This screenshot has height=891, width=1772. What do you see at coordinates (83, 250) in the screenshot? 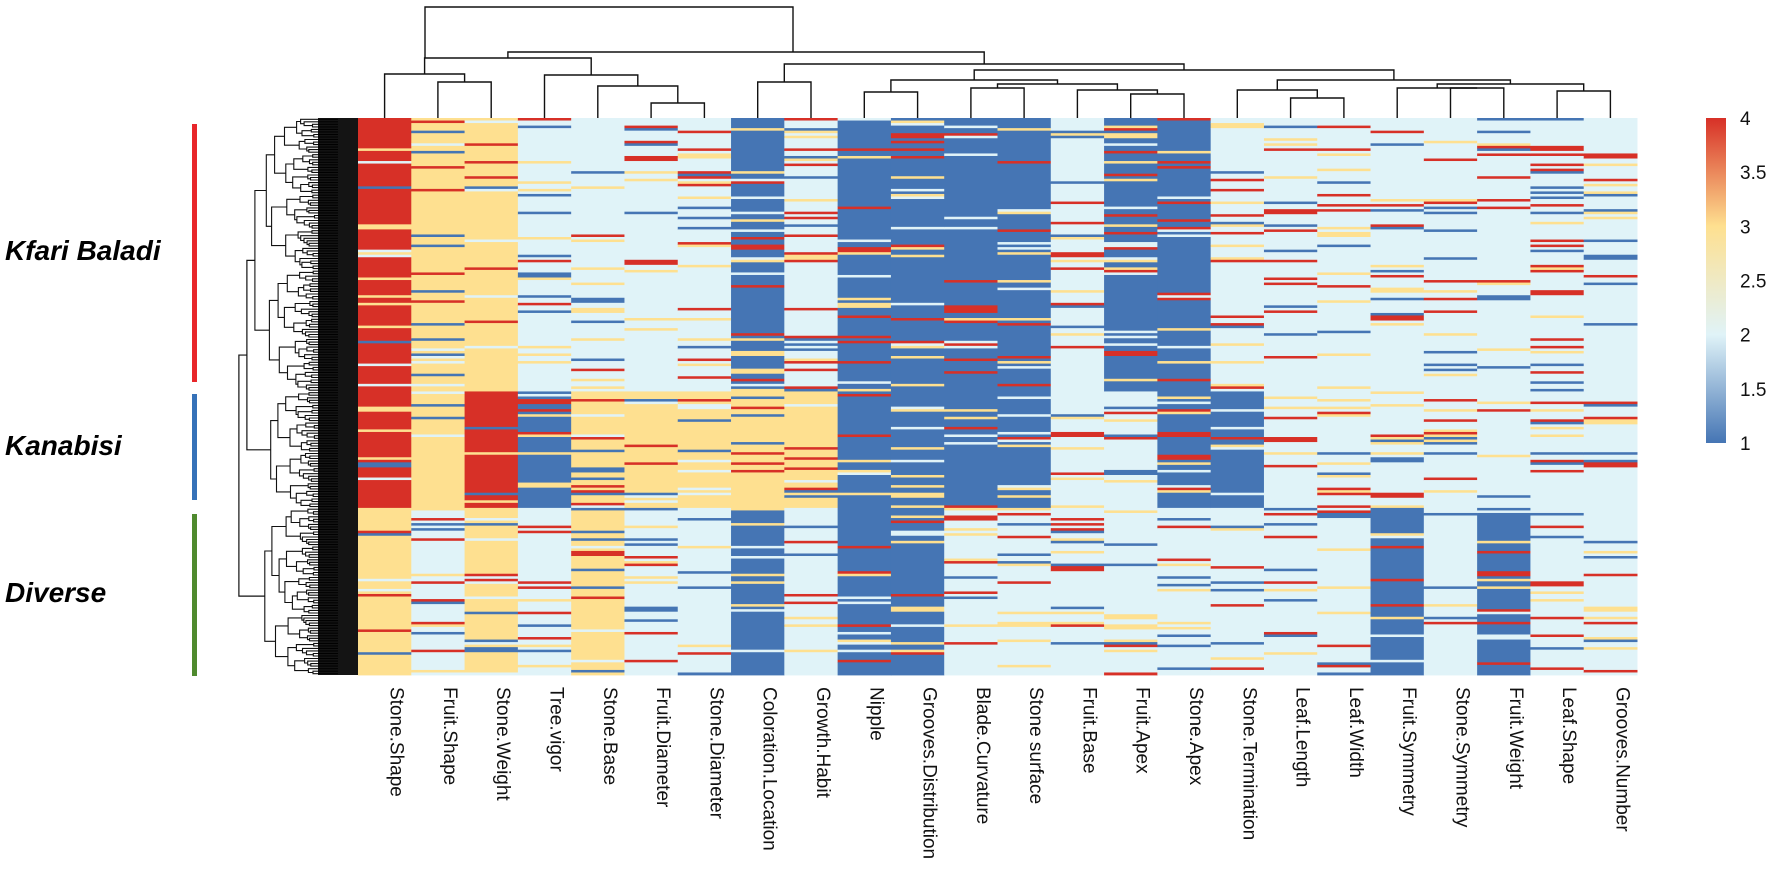
I see `group-label-kfari-baladi: Kfari Baladi` at bounding box center [83, 250].